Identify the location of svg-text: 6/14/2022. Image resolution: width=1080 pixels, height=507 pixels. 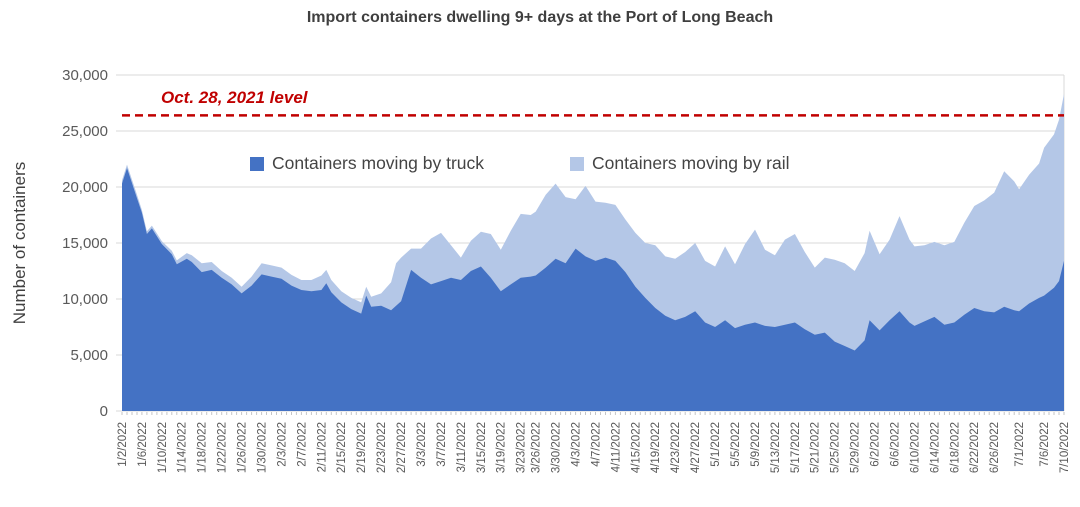
(935, 447).